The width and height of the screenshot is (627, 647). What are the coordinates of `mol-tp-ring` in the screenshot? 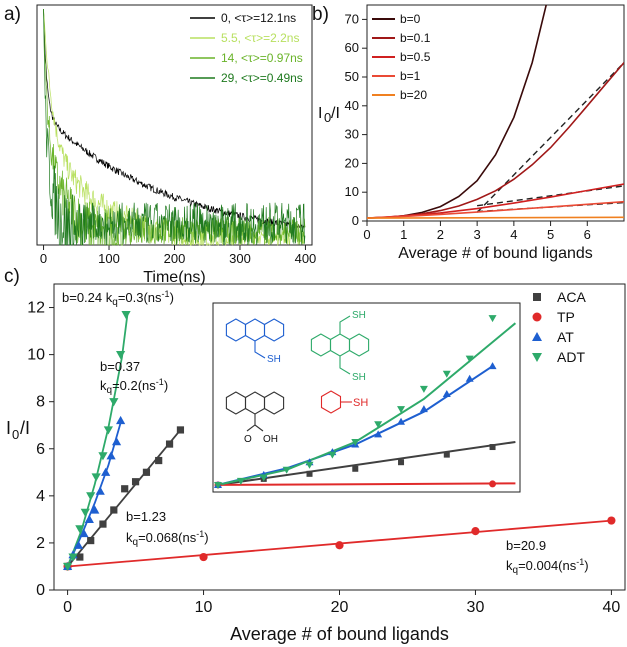 It's located at (331, 402).